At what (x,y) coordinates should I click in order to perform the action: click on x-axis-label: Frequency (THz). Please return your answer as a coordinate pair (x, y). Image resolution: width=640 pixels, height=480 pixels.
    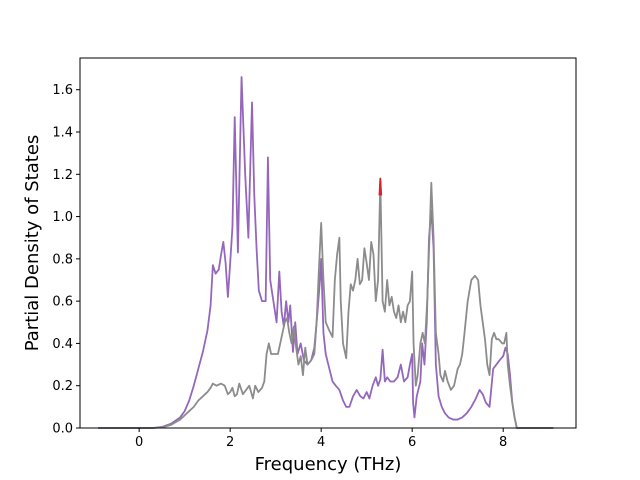
    Looking at the image, I should click on (328, 464).